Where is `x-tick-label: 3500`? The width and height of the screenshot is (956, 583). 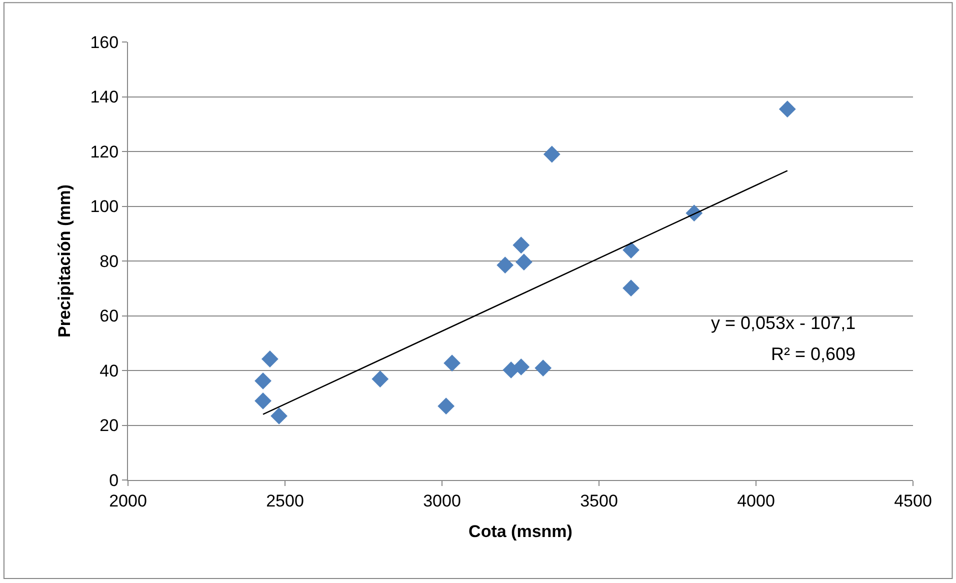 x-tick-label: 3500 is located at coordinates (599, 500).